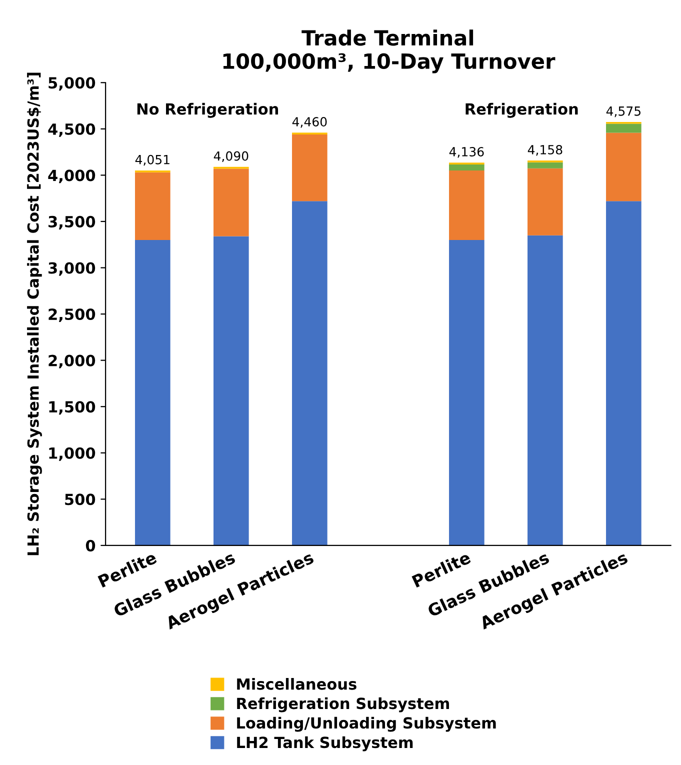 This screenshot has width=681, height=765. Describe the element at coordinates (72, 130) in the screenshot. I see `y-tick-label: 4,500` at that location.